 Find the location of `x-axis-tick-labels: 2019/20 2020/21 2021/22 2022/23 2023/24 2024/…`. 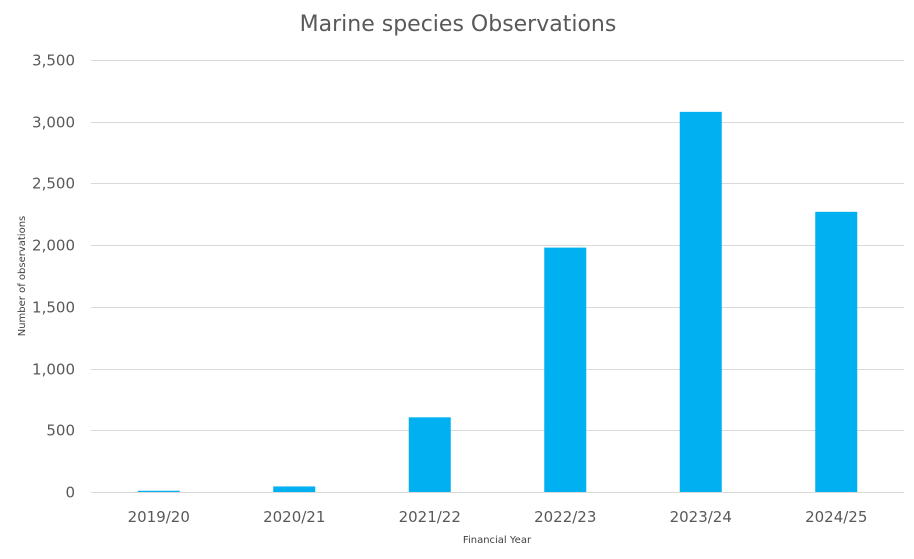

x-axis-tick-labels: 2019/20 2020/21 2021/22 2022/23 2023/24 2024/… is located at coordinates (498, 517).